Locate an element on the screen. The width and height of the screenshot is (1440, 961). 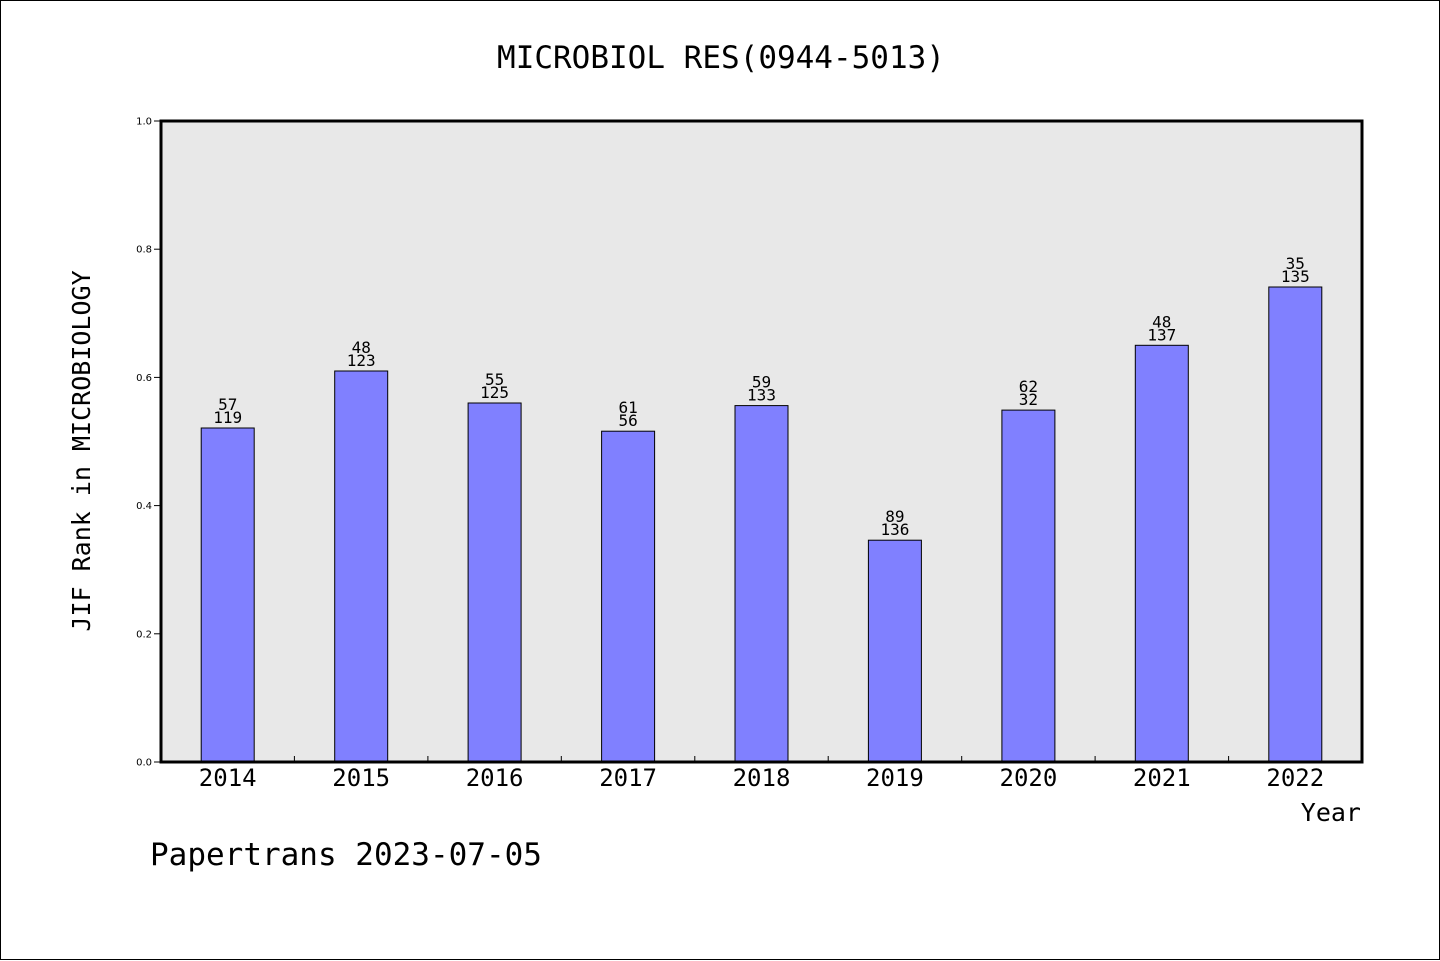
x-tick-label-2016: 2016 is located at coordinates (495, 778).